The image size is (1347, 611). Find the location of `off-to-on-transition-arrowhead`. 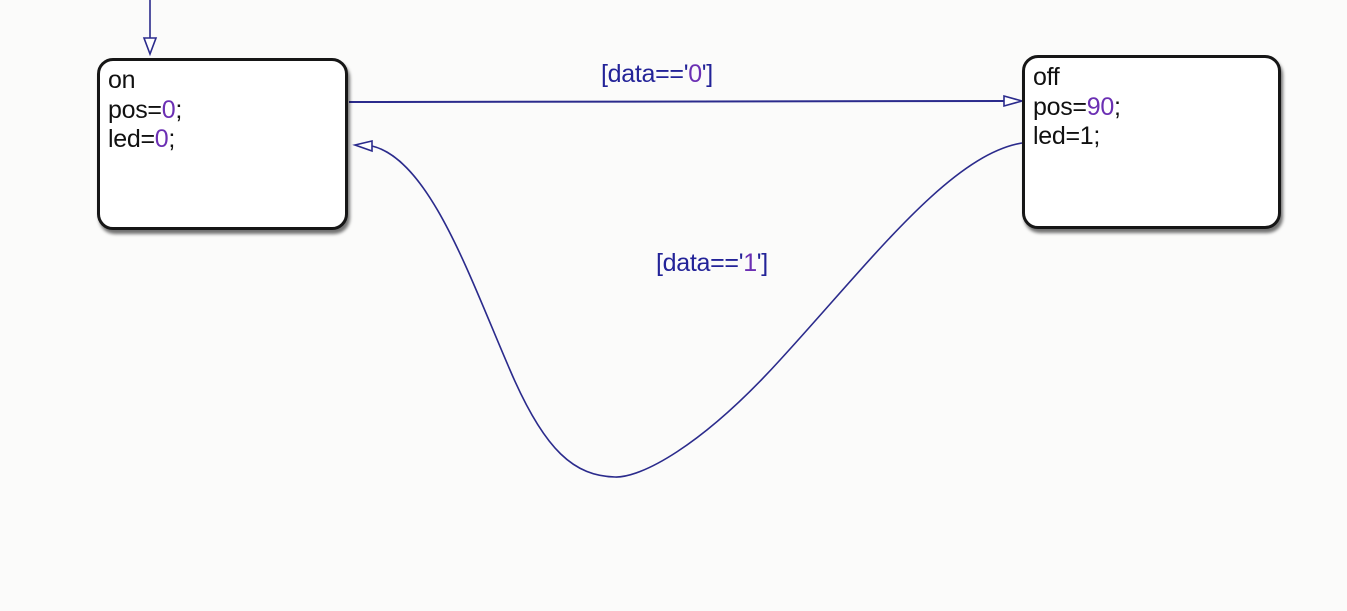

off-to-on-transition-arrowhead is located at coordinates (362, 146).